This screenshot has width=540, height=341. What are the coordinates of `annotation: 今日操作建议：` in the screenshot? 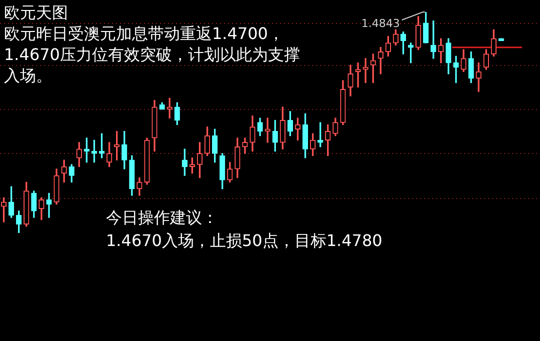 It's located at (162, 217).